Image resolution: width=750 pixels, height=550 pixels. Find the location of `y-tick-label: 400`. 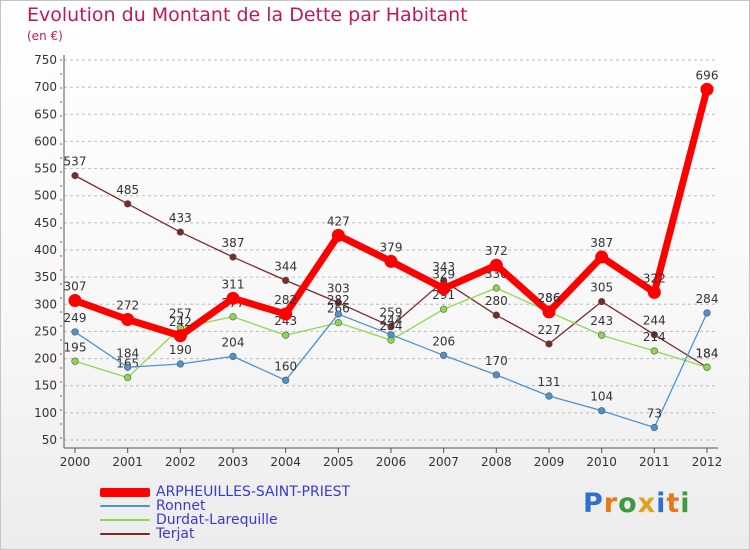

y-tick-label: 400 is located at coordinates (45, 250).